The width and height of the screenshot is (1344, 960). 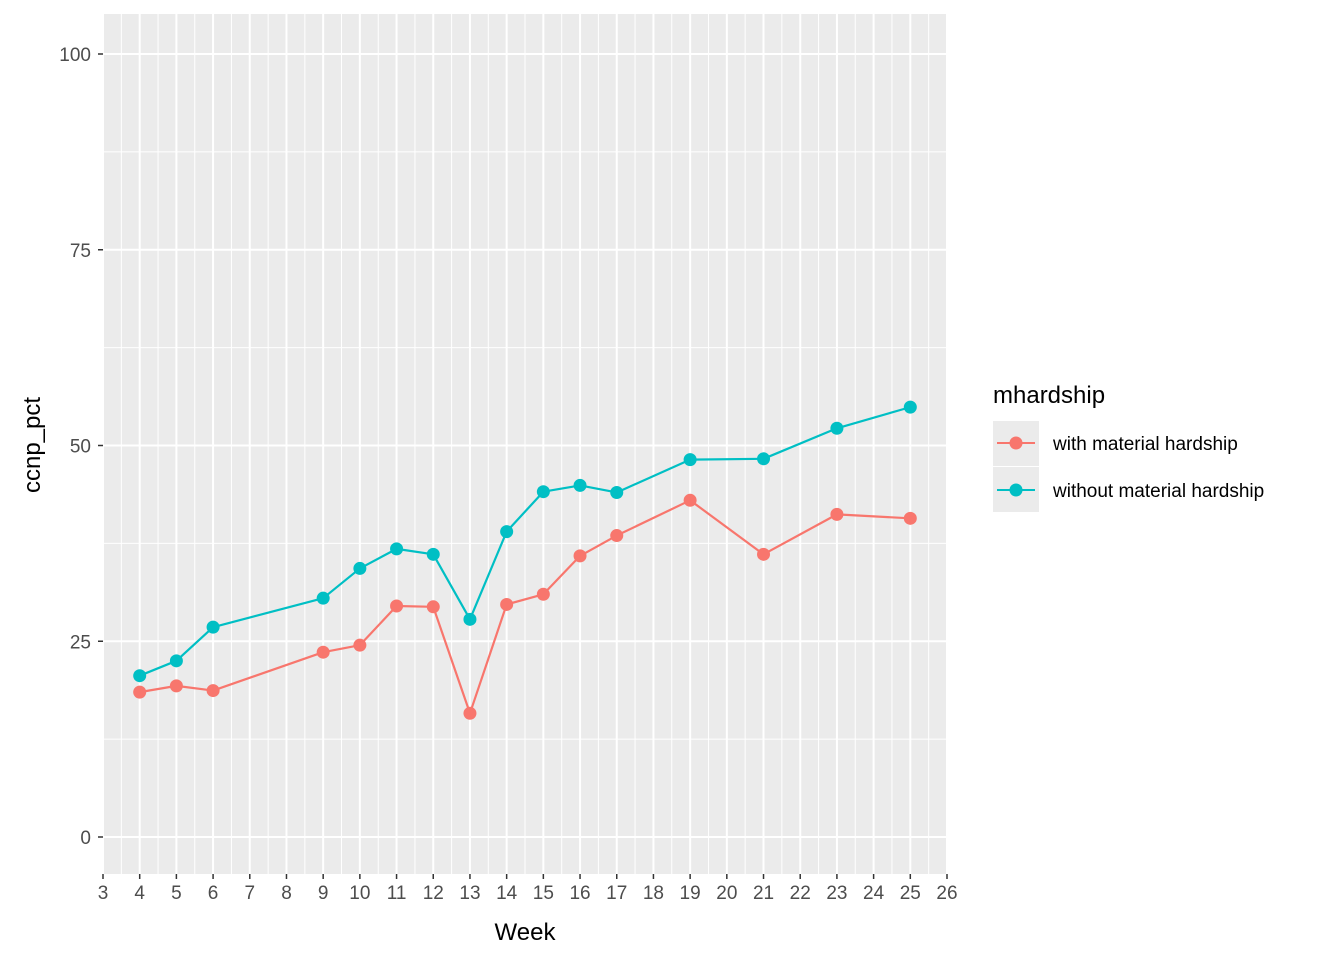 I want to click on y-axis-title: ccnp_pct, so click(x=32, y=445).